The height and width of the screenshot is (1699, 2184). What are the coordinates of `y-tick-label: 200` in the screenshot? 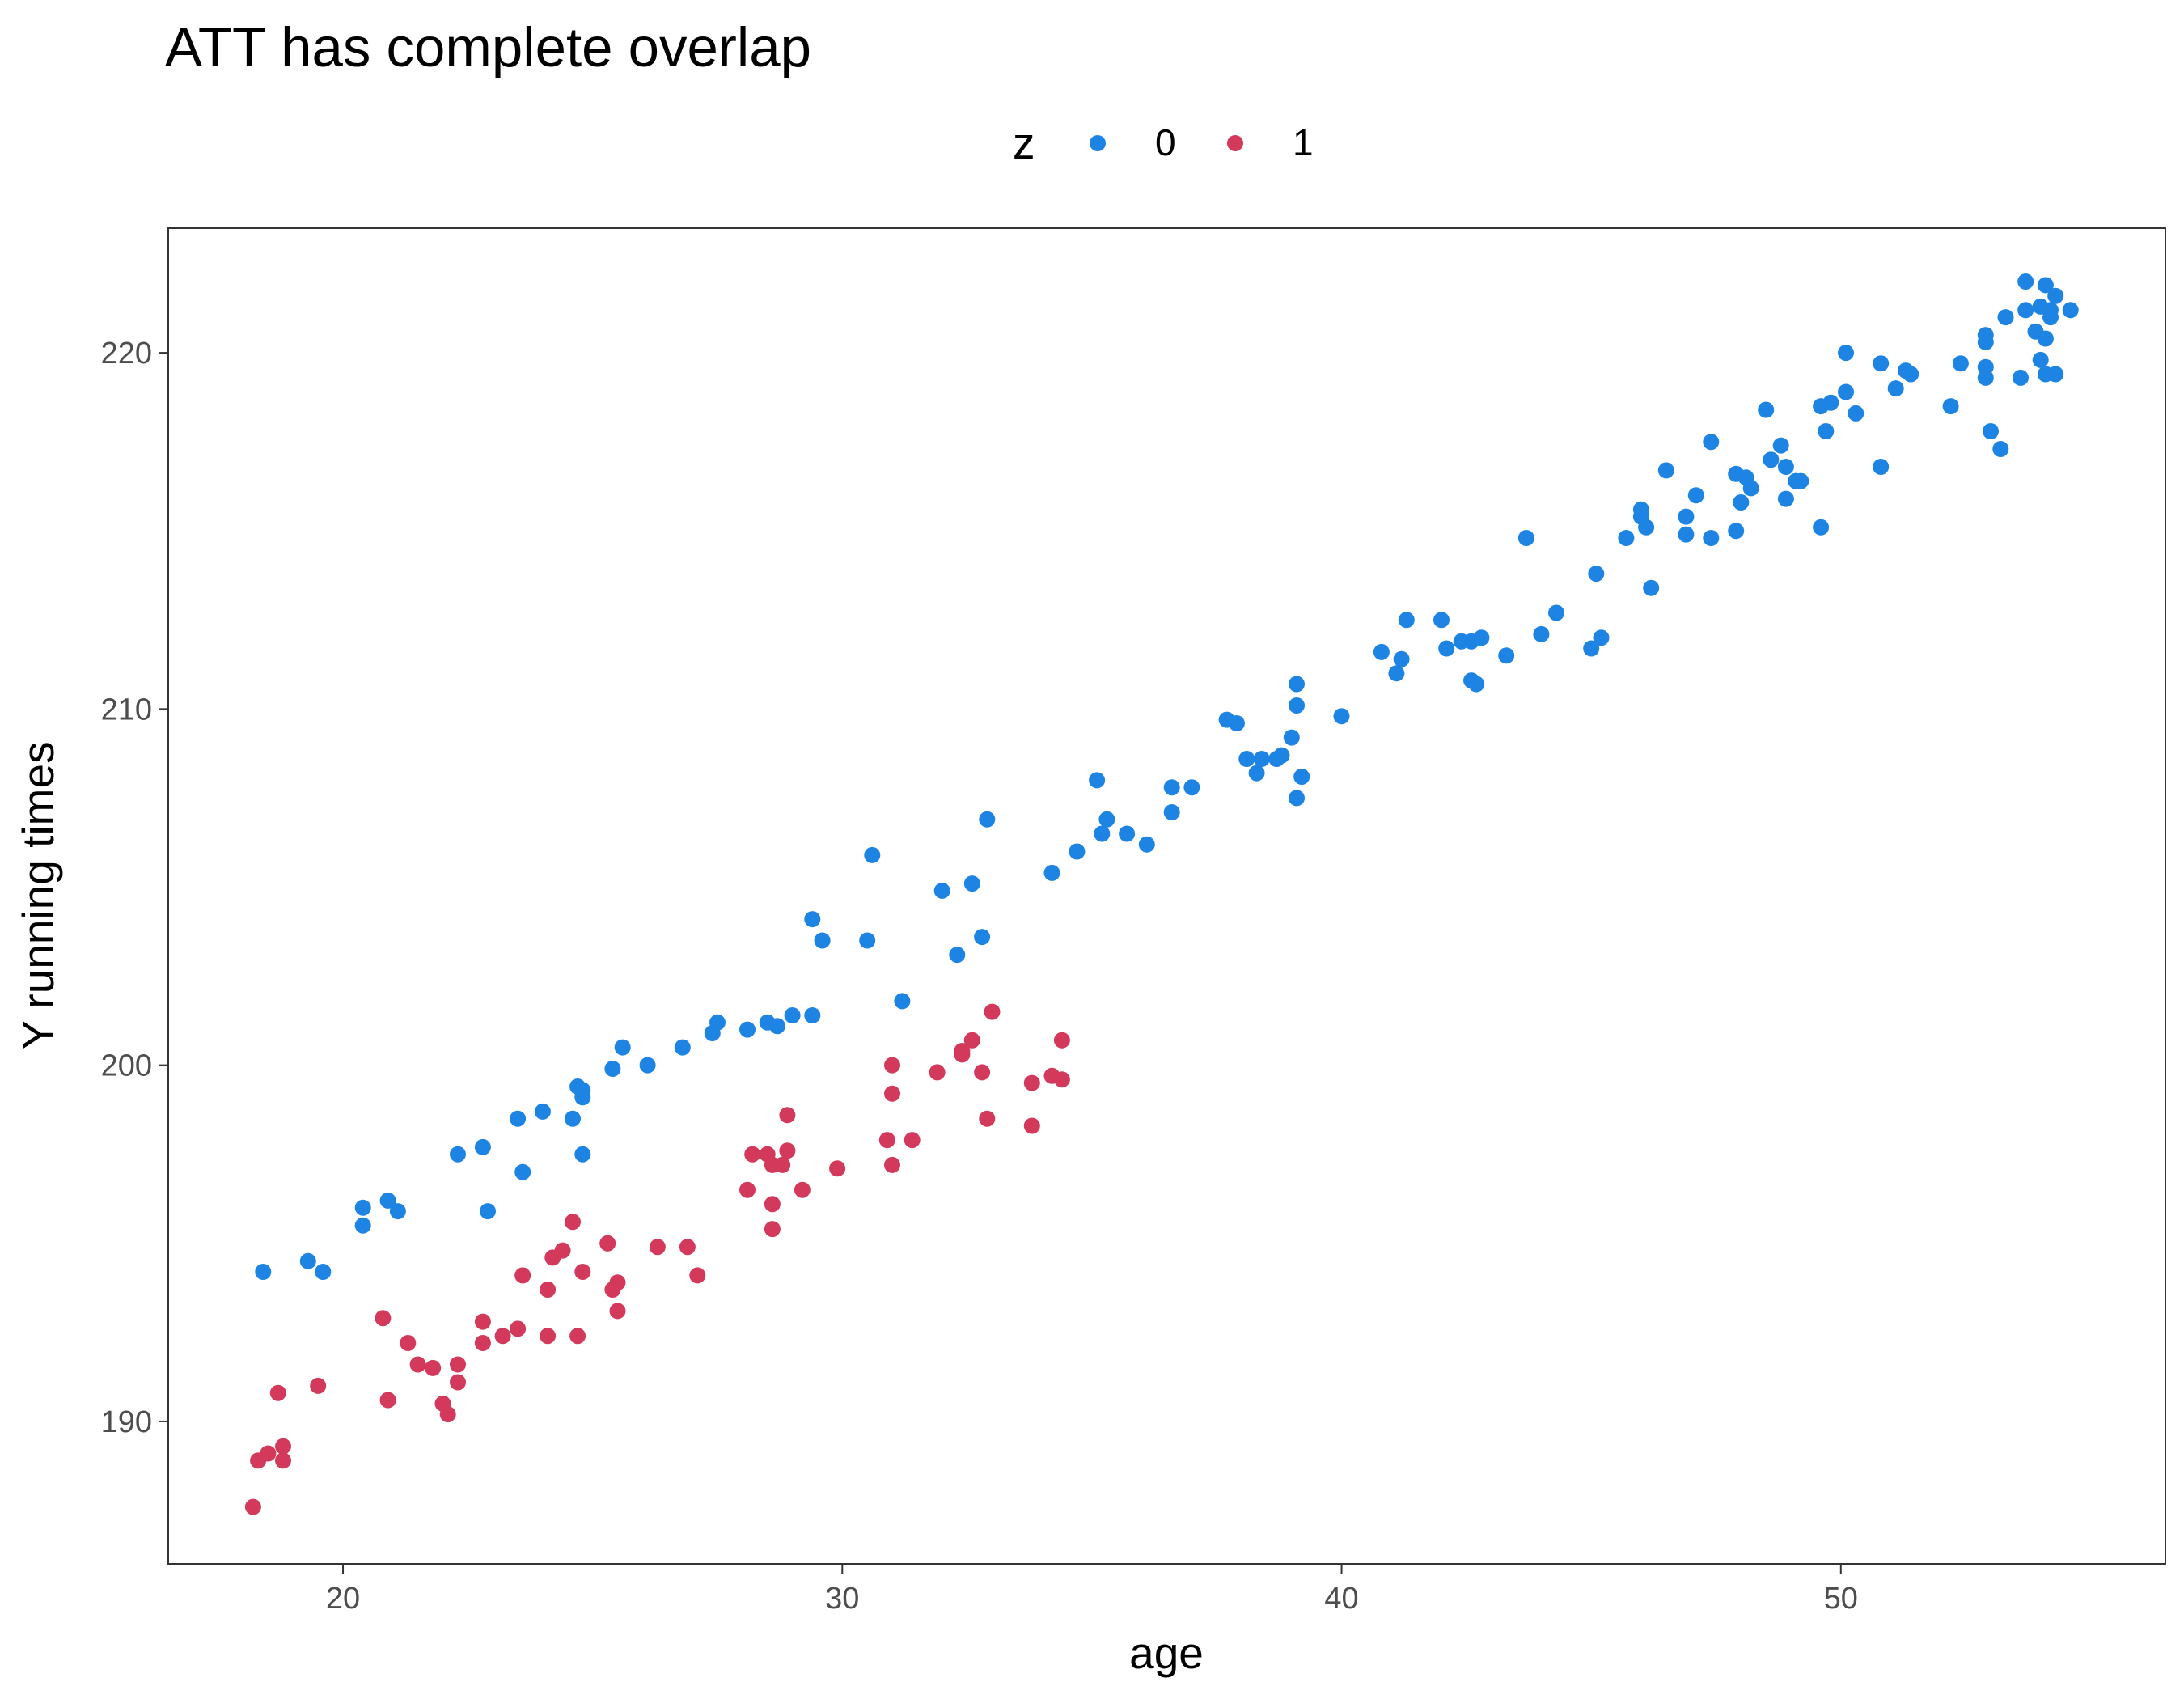 It's located at (127, 1066).